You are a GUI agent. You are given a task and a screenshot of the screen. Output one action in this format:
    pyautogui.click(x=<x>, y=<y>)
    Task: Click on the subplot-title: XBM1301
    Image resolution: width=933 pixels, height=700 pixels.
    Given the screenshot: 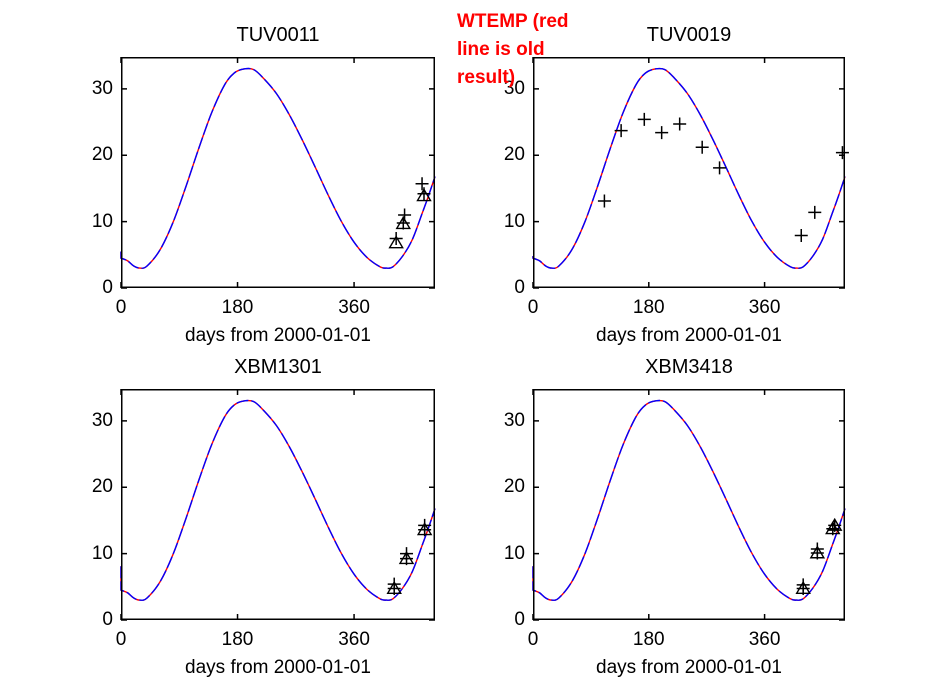 What is the action you would take?
    pyautogui.click(x=278, y=367)
    